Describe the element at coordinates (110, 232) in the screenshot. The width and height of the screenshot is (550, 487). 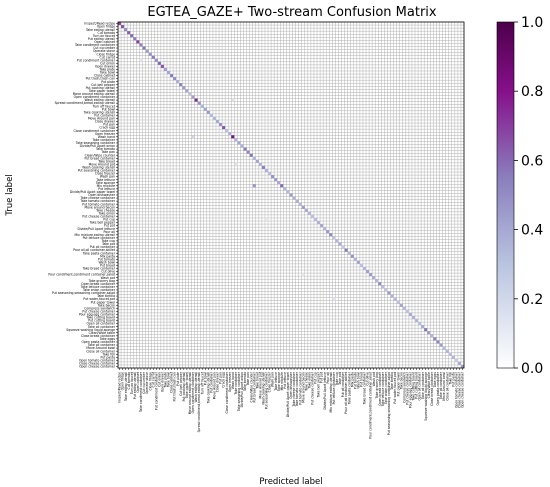
I see `y-tick-label: Pour oil` at that location.